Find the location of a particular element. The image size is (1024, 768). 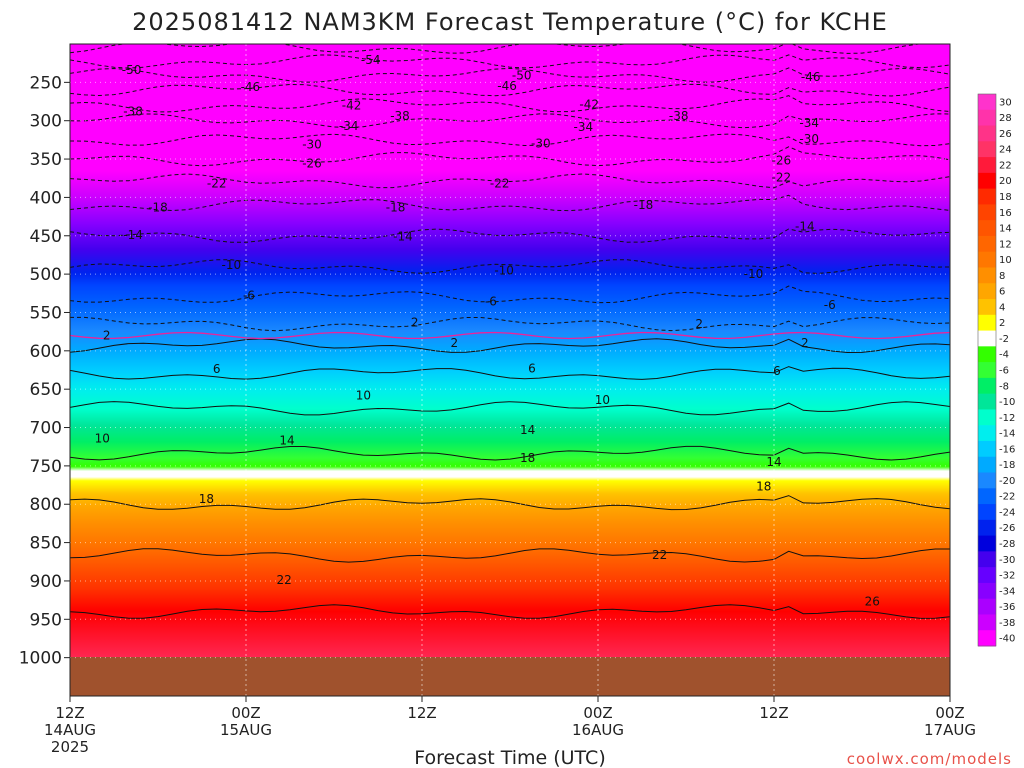

colorbar-label: -2 is located at coordinates (1004, 339).